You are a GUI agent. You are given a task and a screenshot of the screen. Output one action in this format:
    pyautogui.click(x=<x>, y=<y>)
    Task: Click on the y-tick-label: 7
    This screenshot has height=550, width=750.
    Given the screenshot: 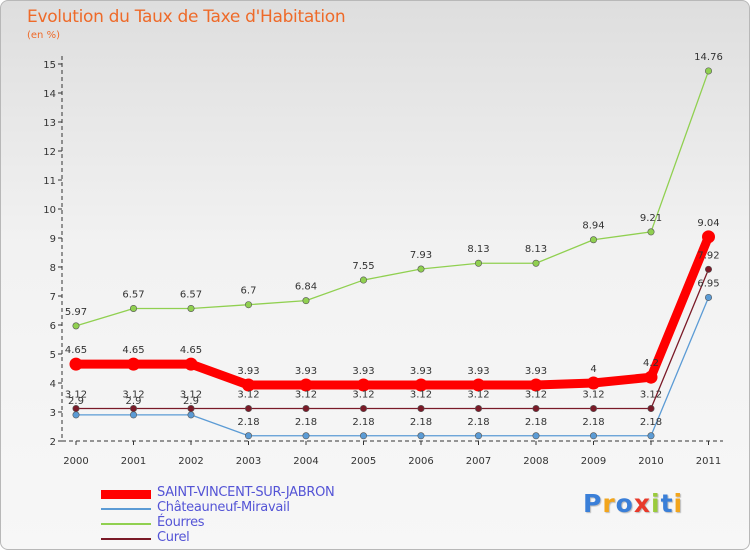 What is the action you would take?
    pyautogui.click(x=53, y=297)
    